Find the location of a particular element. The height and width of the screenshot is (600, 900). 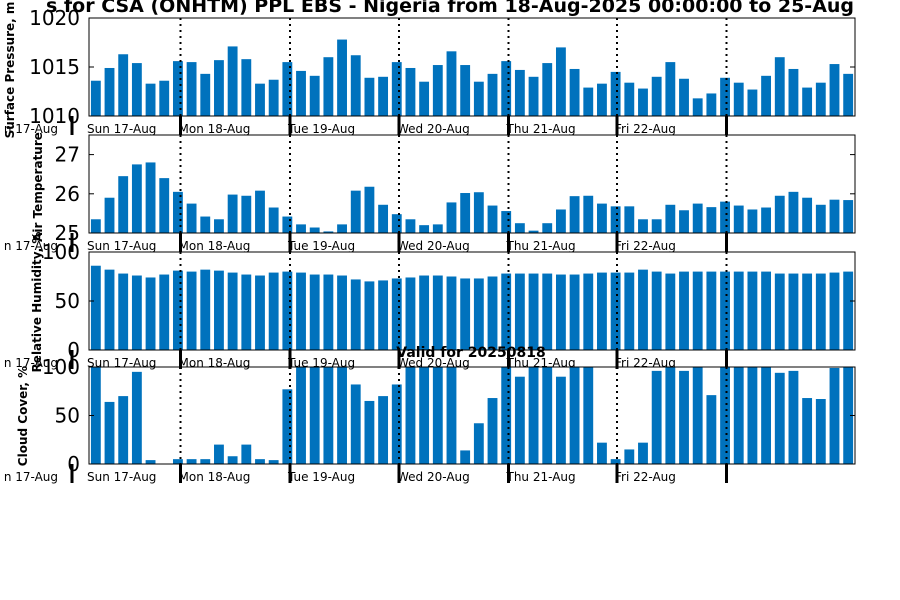

day-label-2-6: Thu 21-Aug is located at coordinates (541, 246).